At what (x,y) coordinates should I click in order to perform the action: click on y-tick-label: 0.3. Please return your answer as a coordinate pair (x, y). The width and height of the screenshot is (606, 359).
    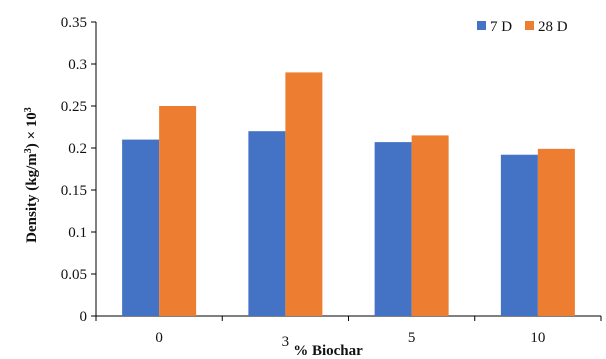
    Looking at the image, I should click on (77, 65).